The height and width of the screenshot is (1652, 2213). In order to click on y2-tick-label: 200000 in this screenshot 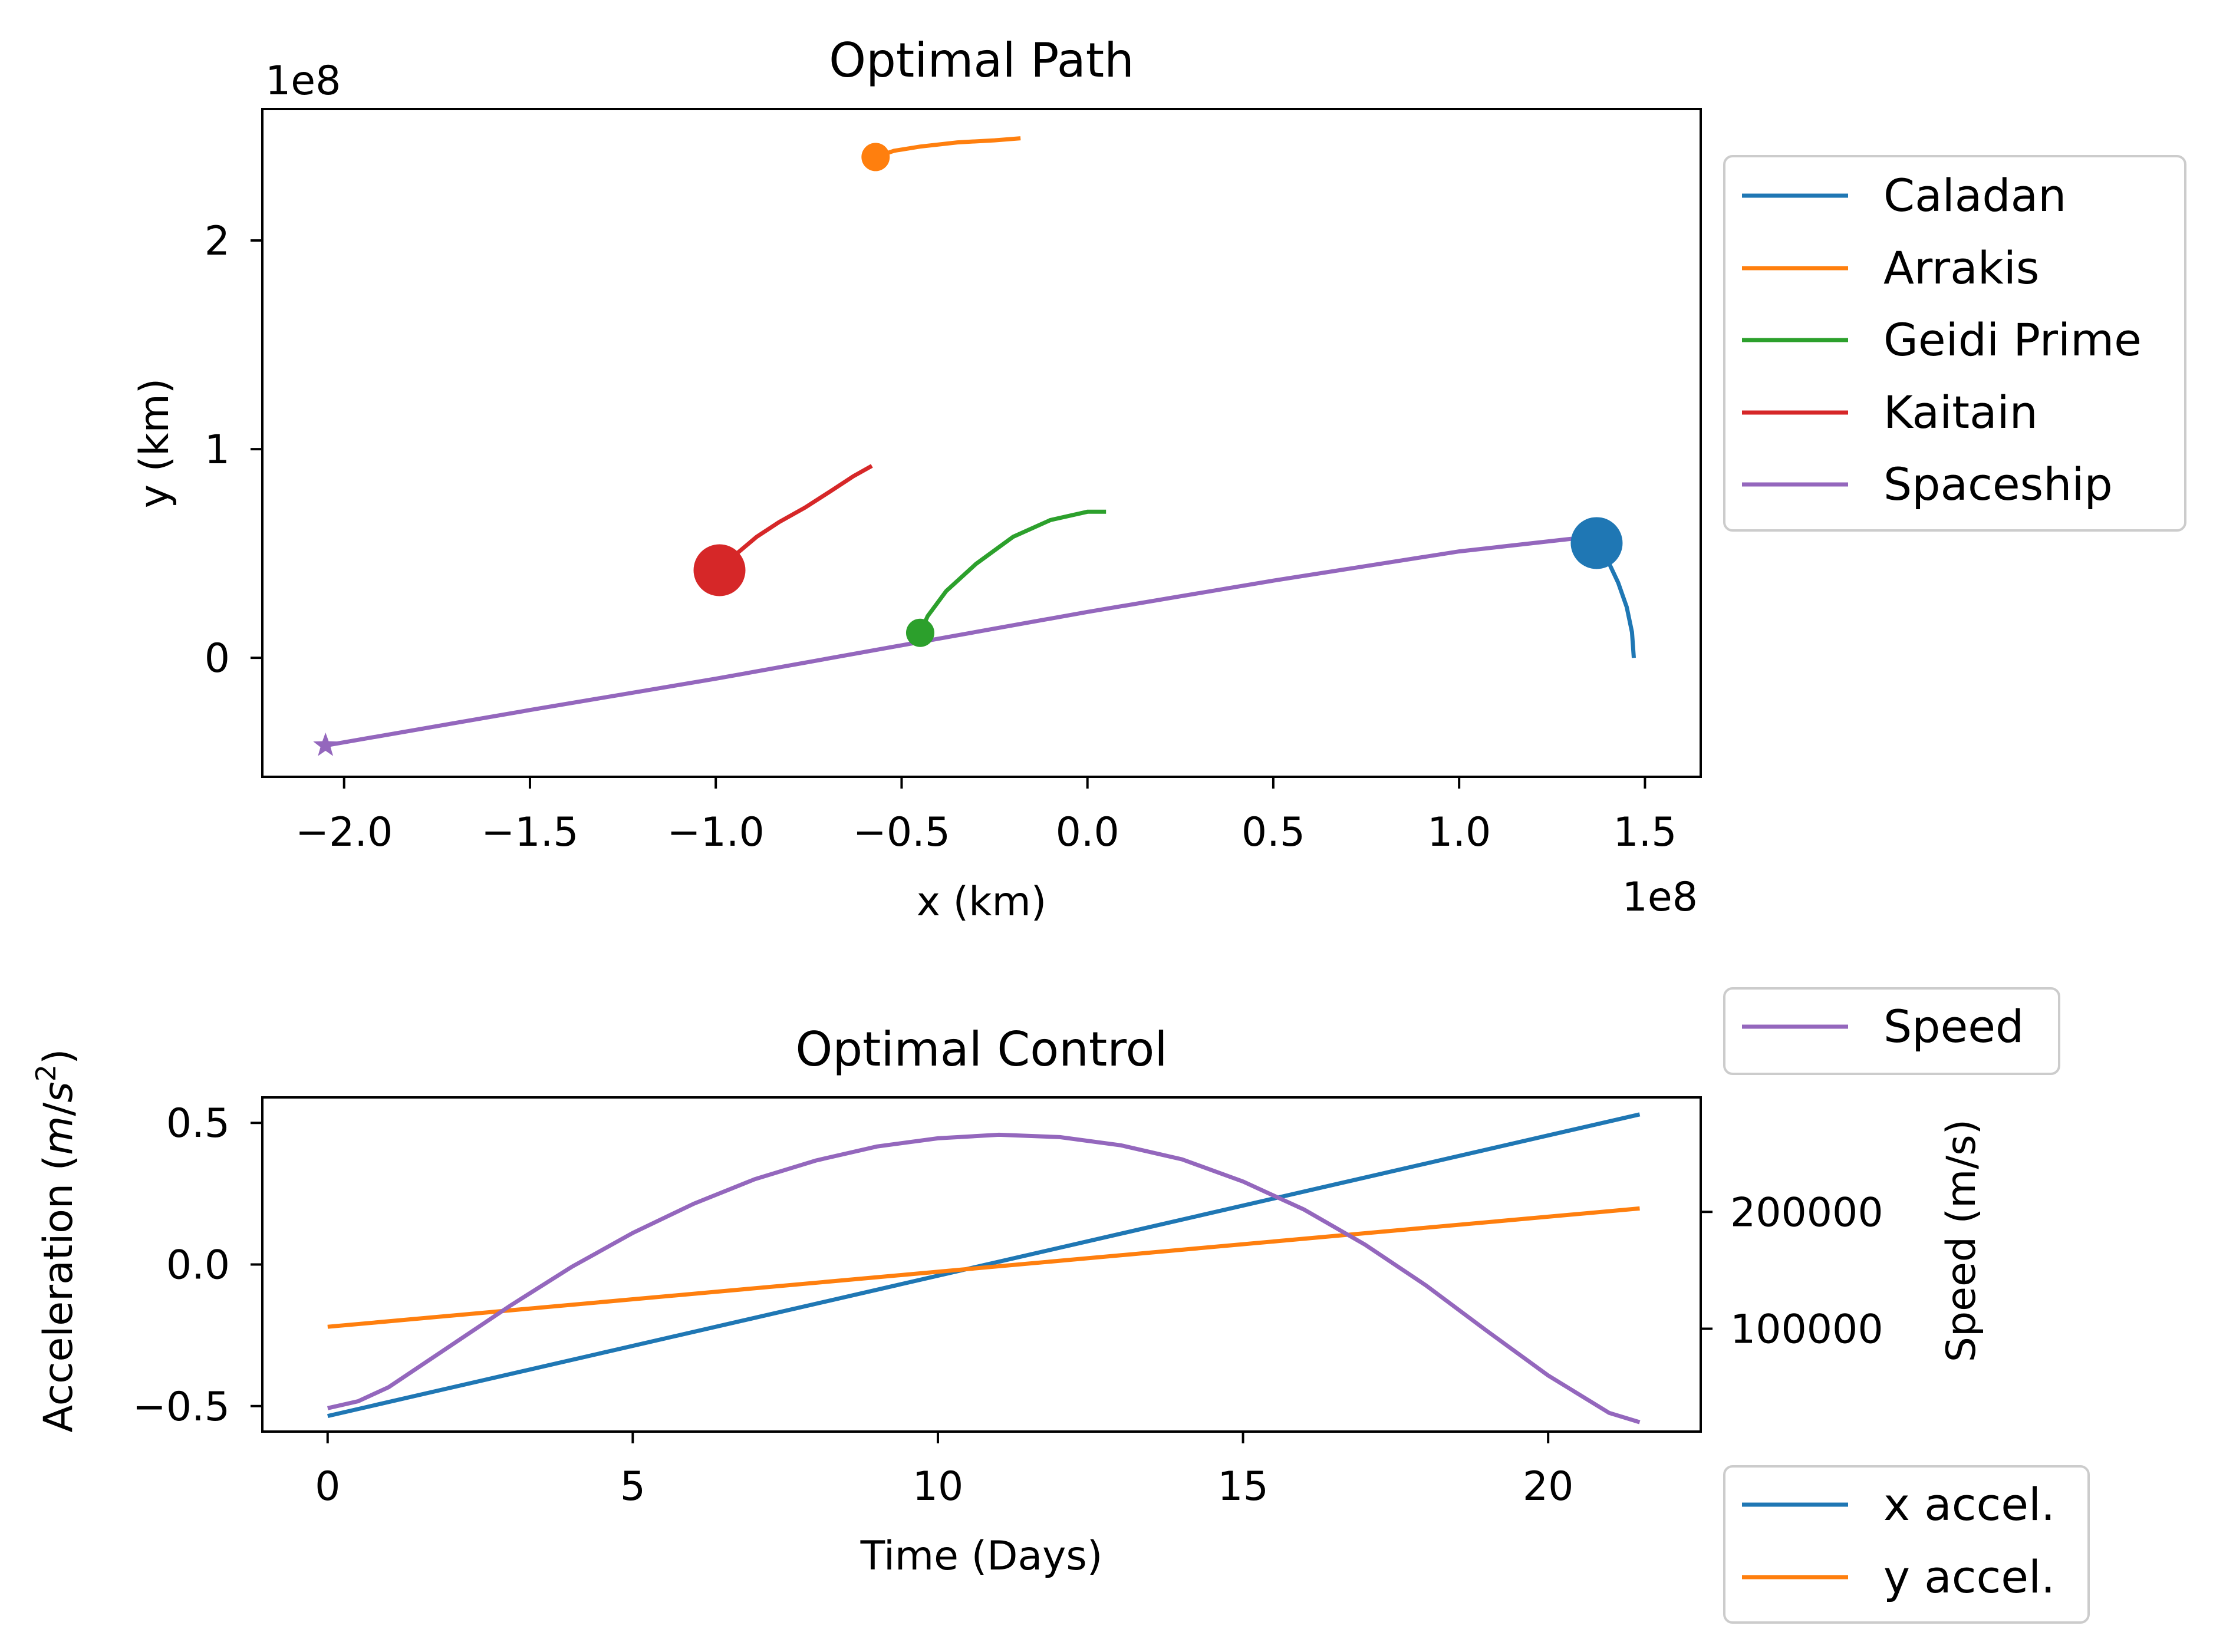, I will do `click(1806, 1212)`.